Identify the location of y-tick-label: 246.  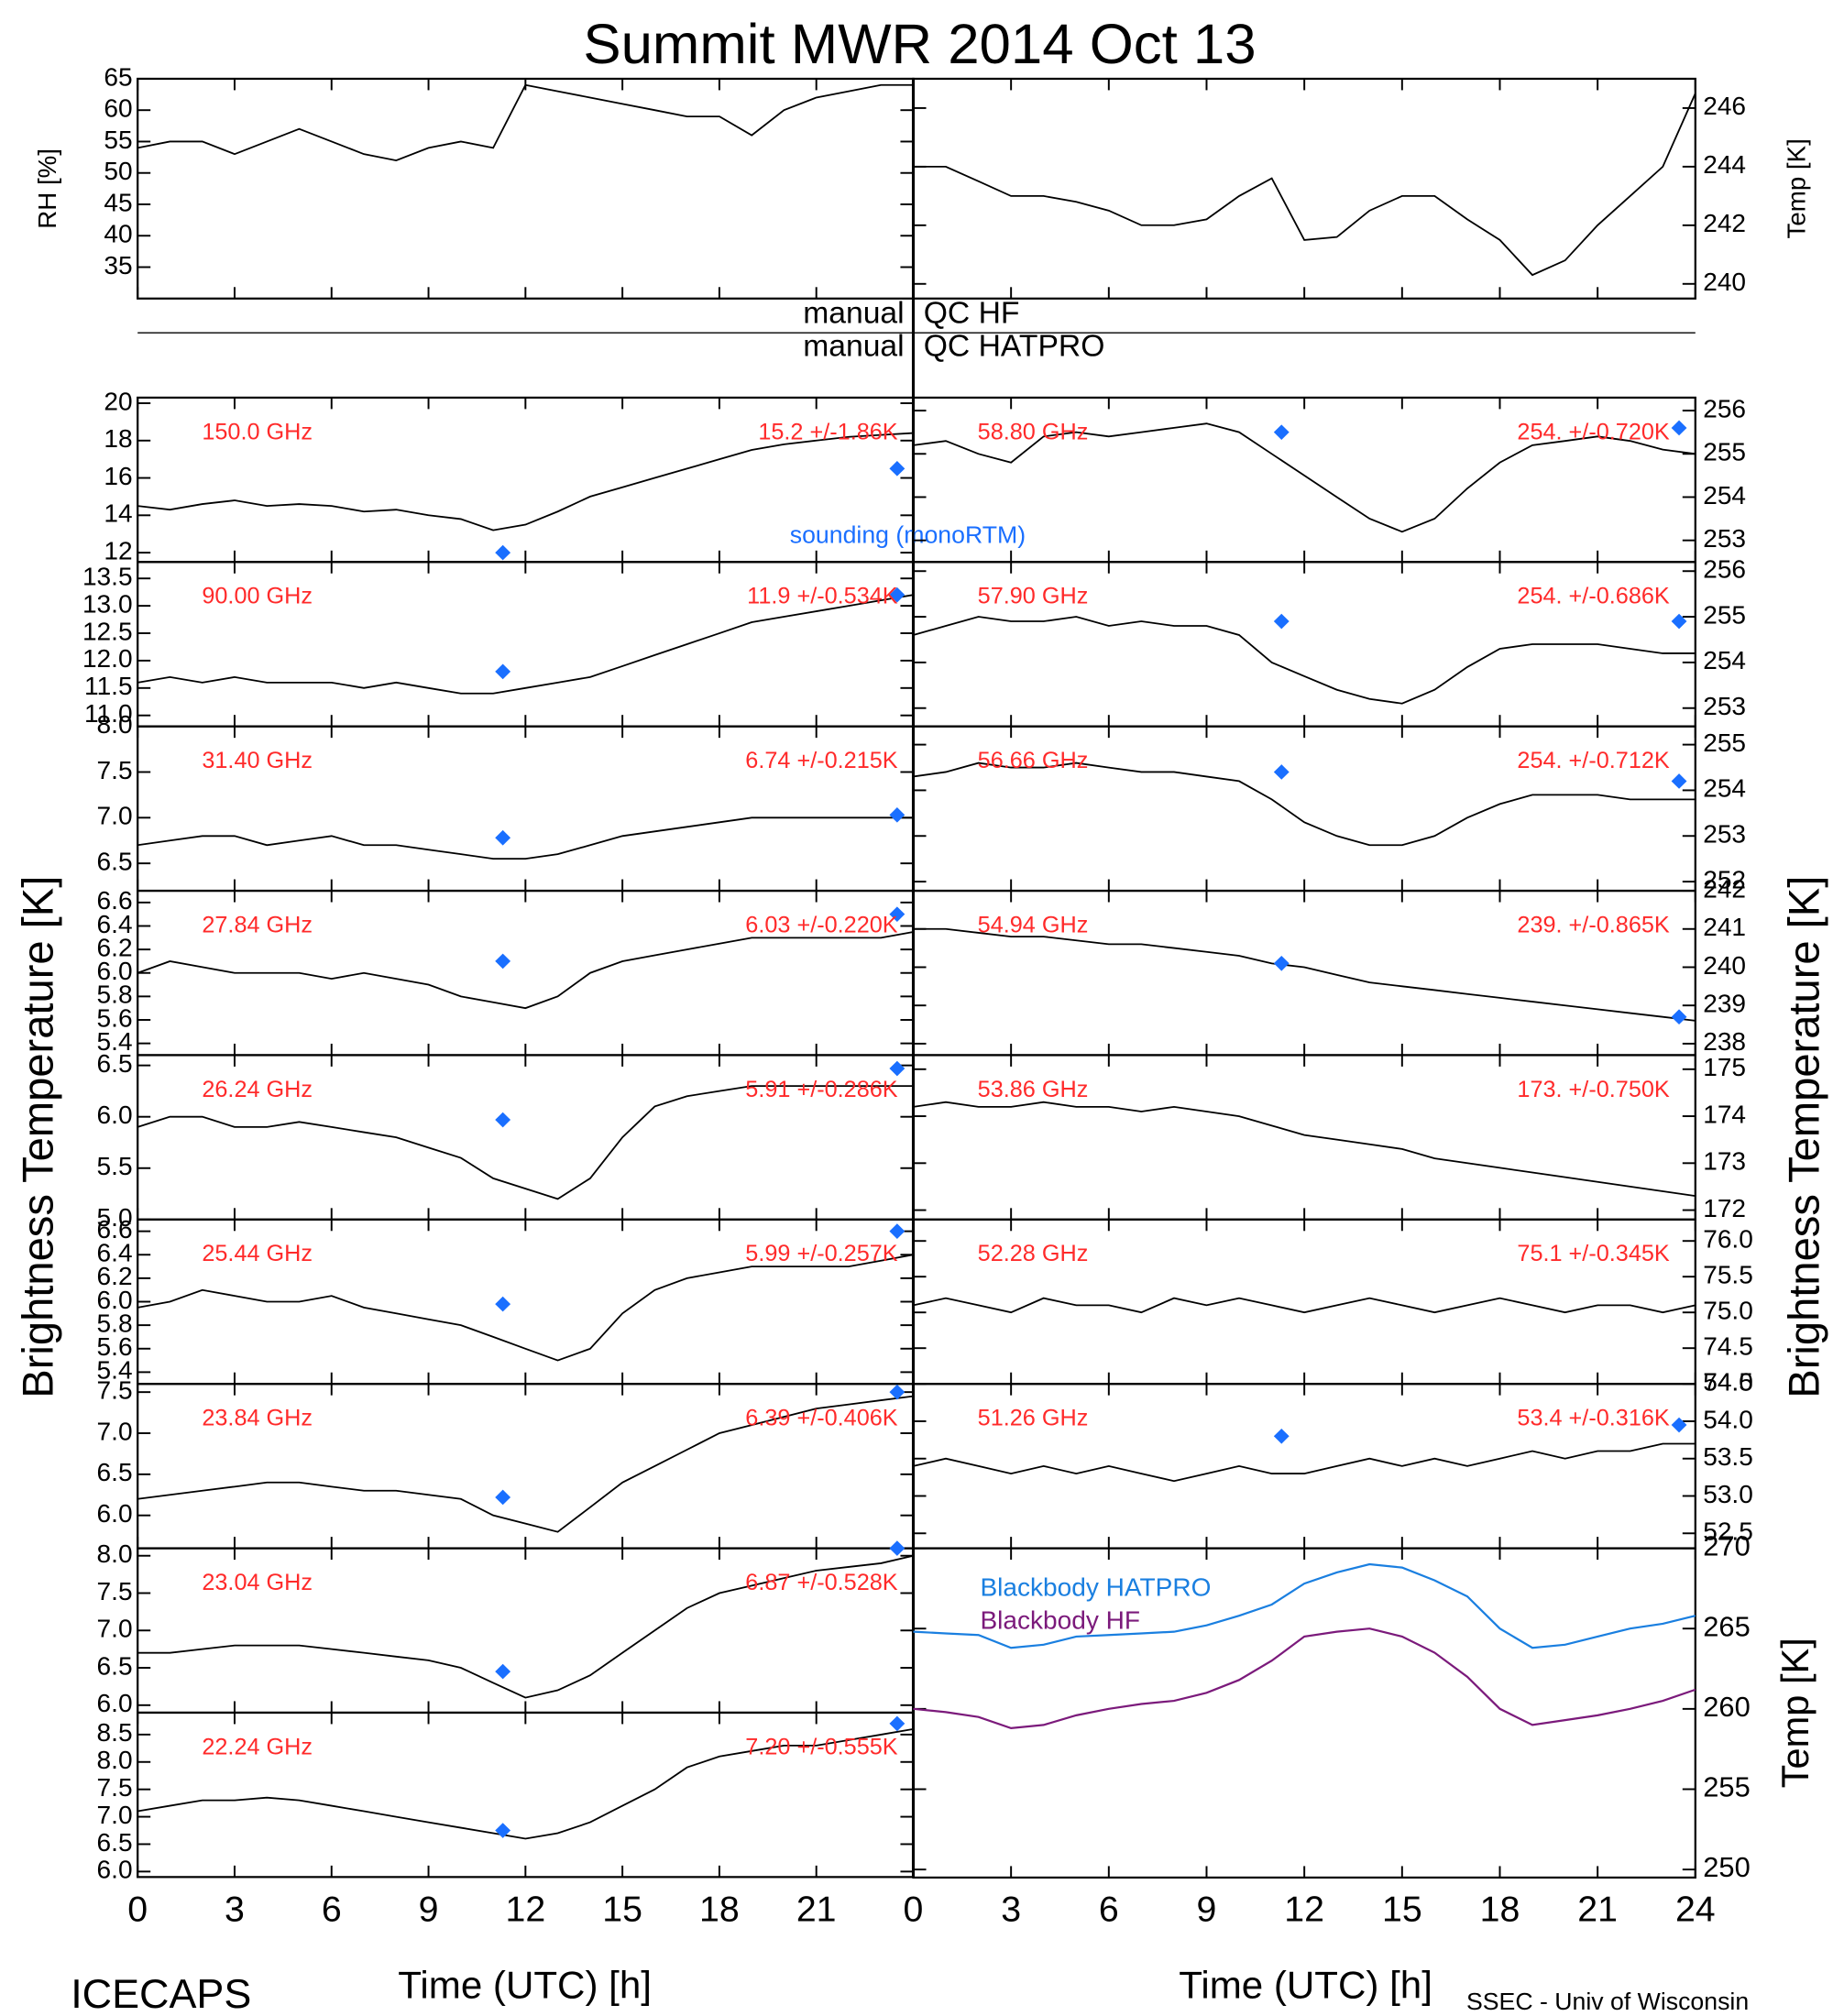
(1724, 106).